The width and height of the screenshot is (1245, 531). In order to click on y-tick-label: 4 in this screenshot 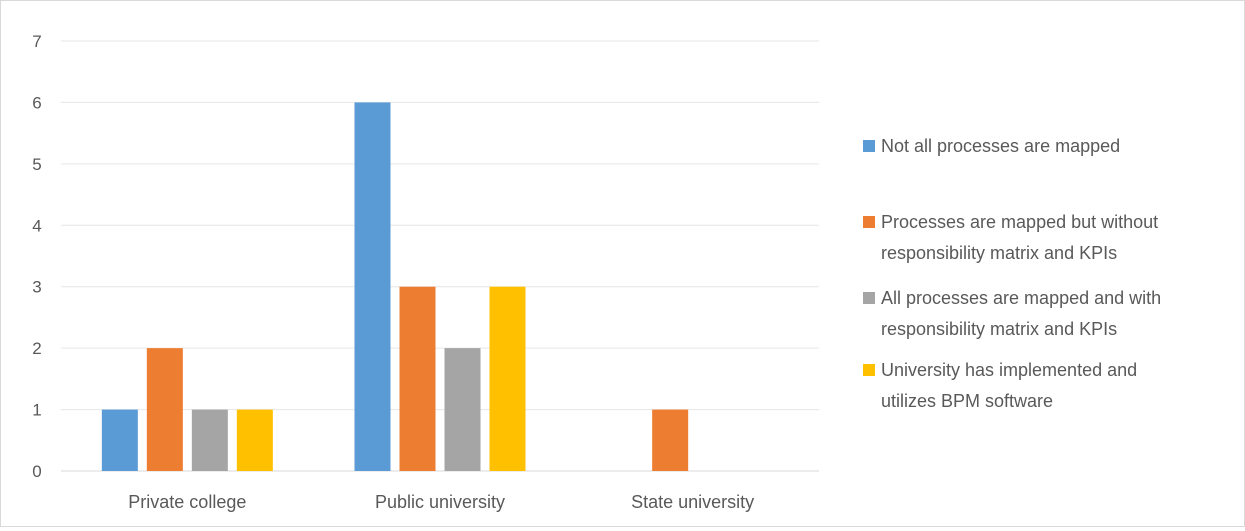, I will do `click(36, 225)`.